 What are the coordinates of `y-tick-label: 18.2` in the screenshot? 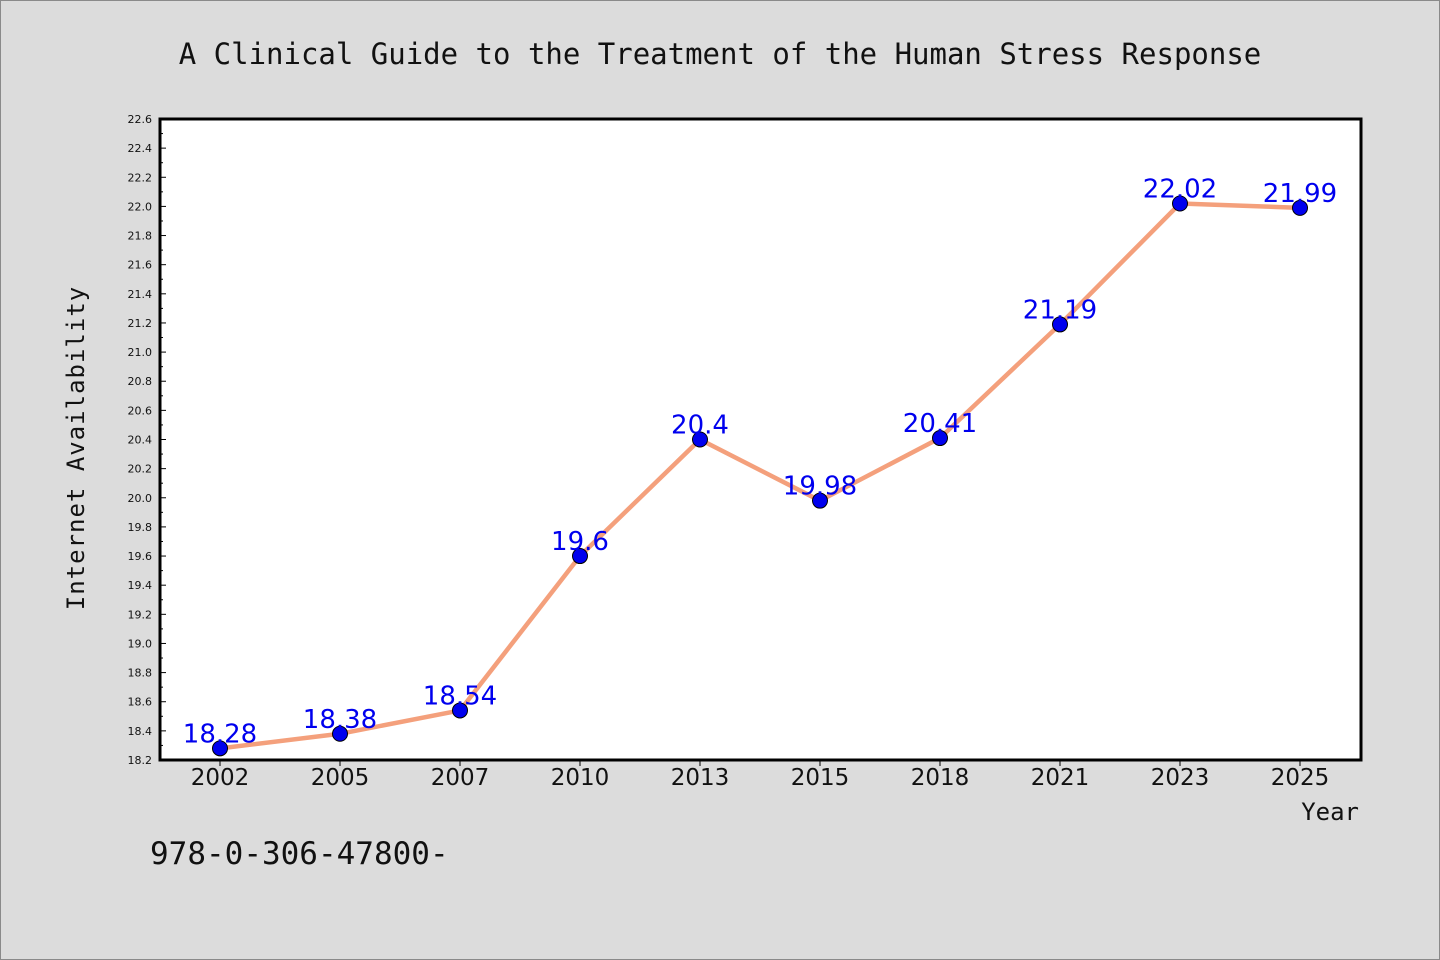 It's located at (140, 760).